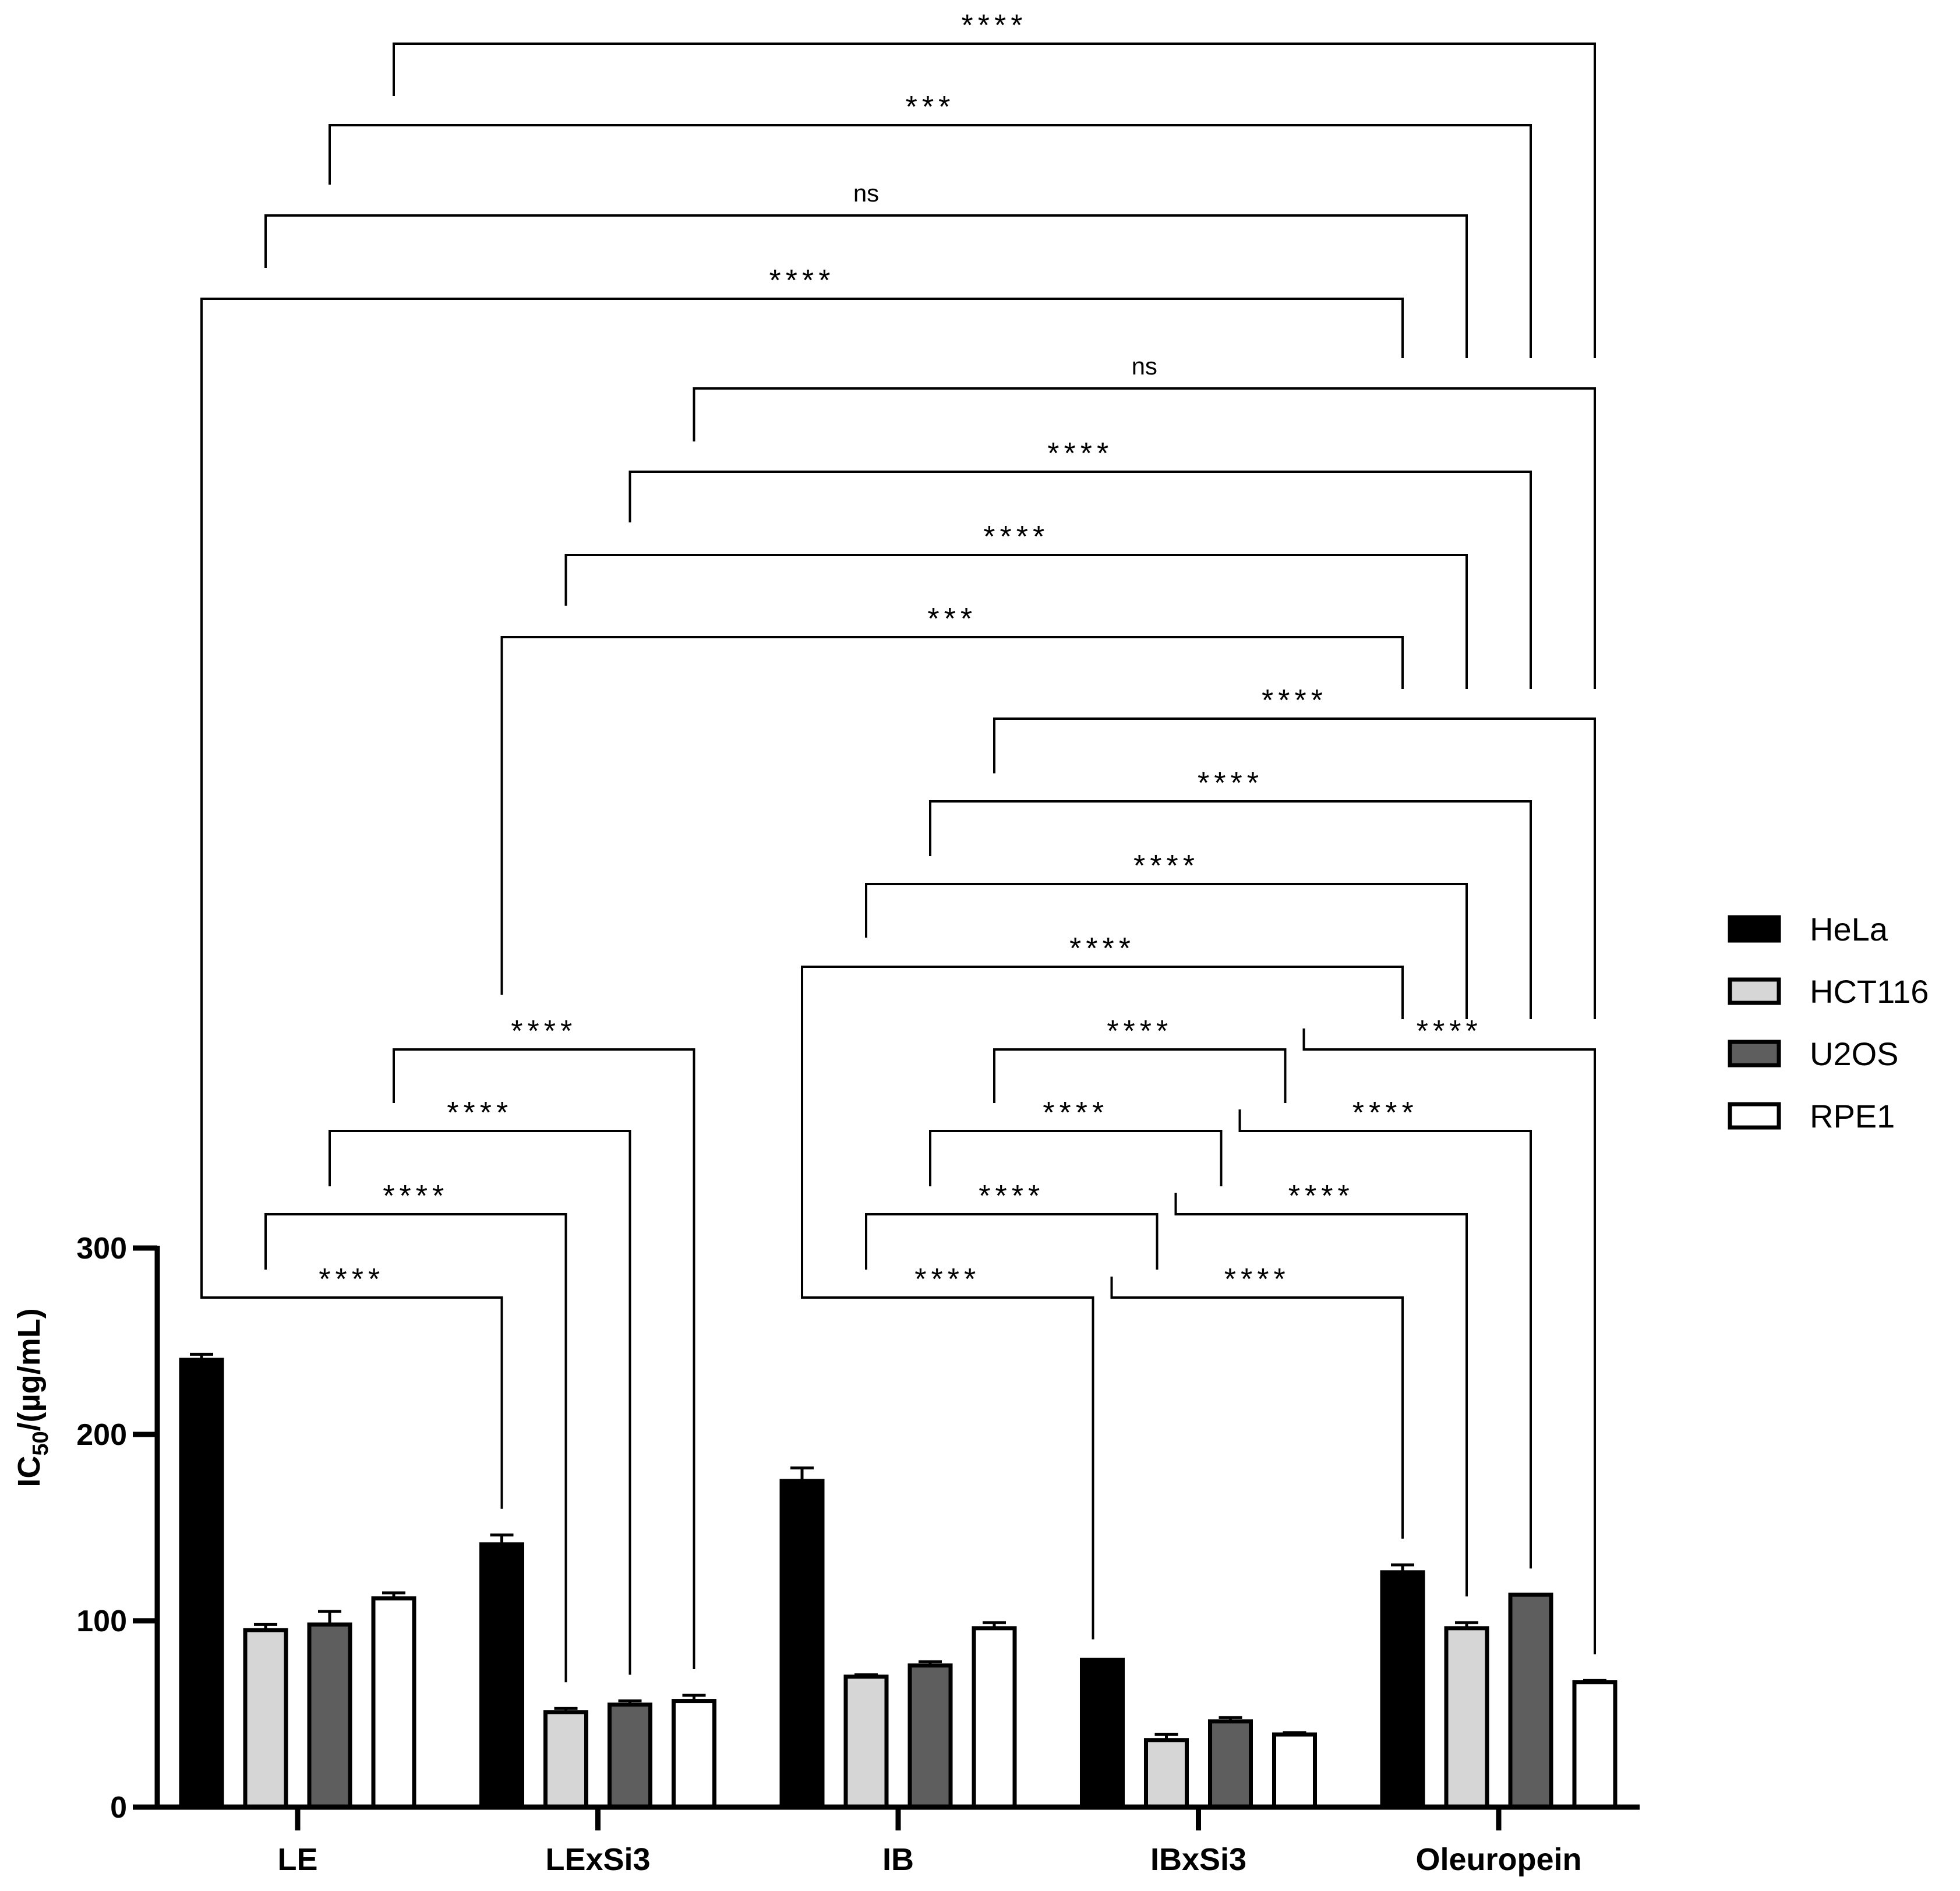  I want to click on bar-hela-ibxsi3, so click(1102, 1733).